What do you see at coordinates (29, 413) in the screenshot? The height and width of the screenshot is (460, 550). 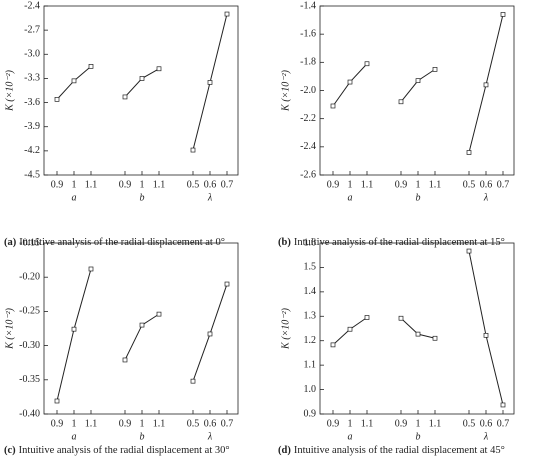 I see `y-tick-label: -0.40` at bounding box center [29, 413].